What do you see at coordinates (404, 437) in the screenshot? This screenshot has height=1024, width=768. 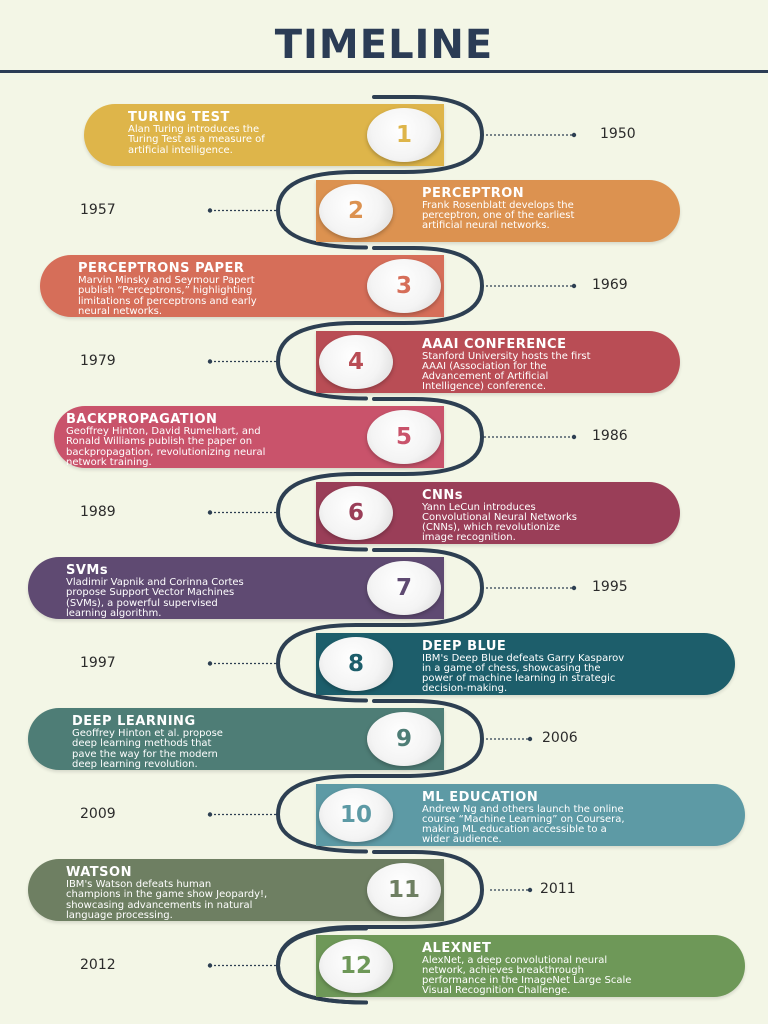 I see `event-number-circle: 5` at bounding box center [404, 437].